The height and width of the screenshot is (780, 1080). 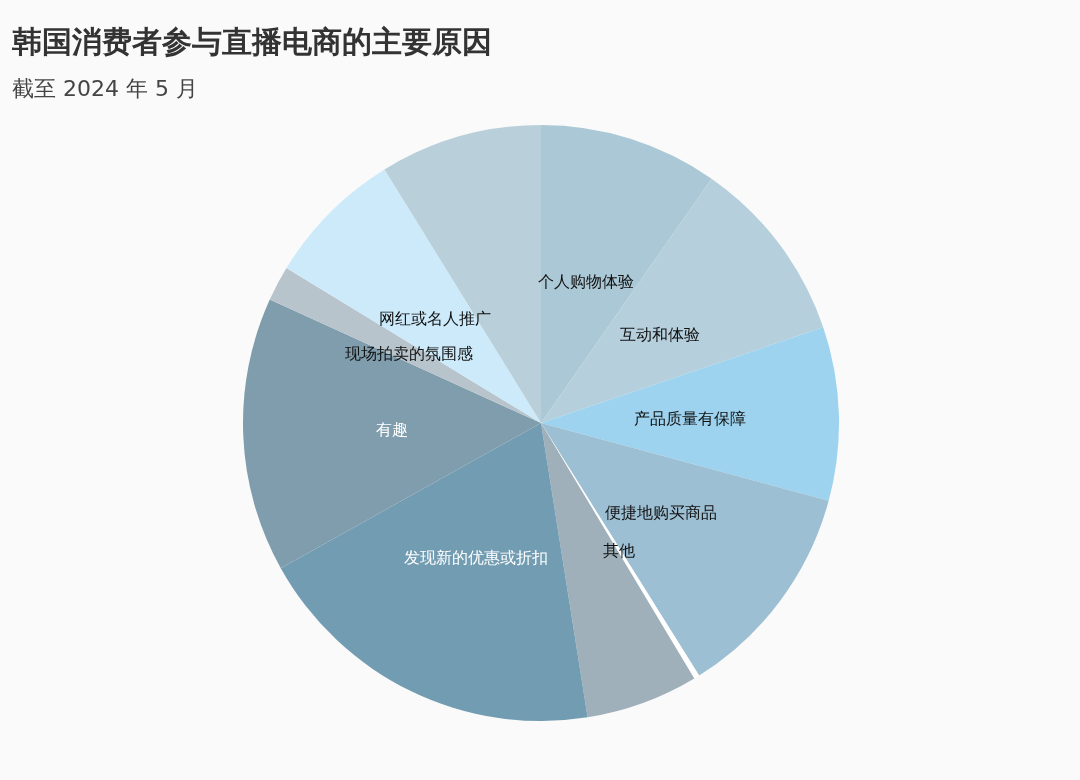 I want to click on slice-label: 便捷地购买商品, so click(x=660, y=512).